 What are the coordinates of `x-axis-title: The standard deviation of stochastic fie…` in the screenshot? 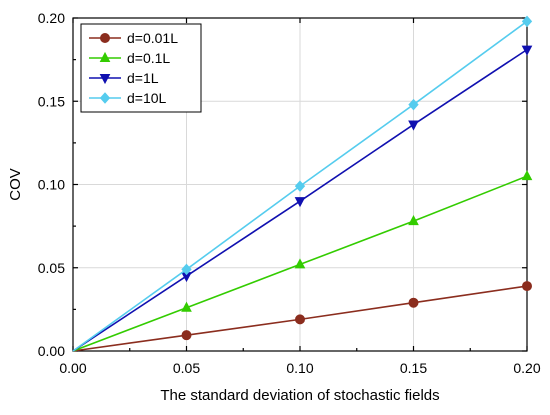 It's located at (299, 395).